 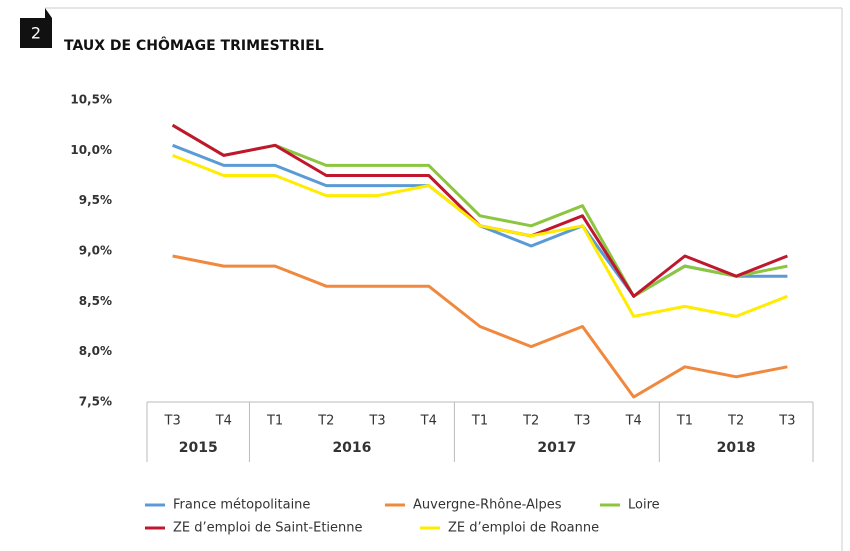 I want to click on y-tick-label: 10,0%, so click(x=91, y=150).